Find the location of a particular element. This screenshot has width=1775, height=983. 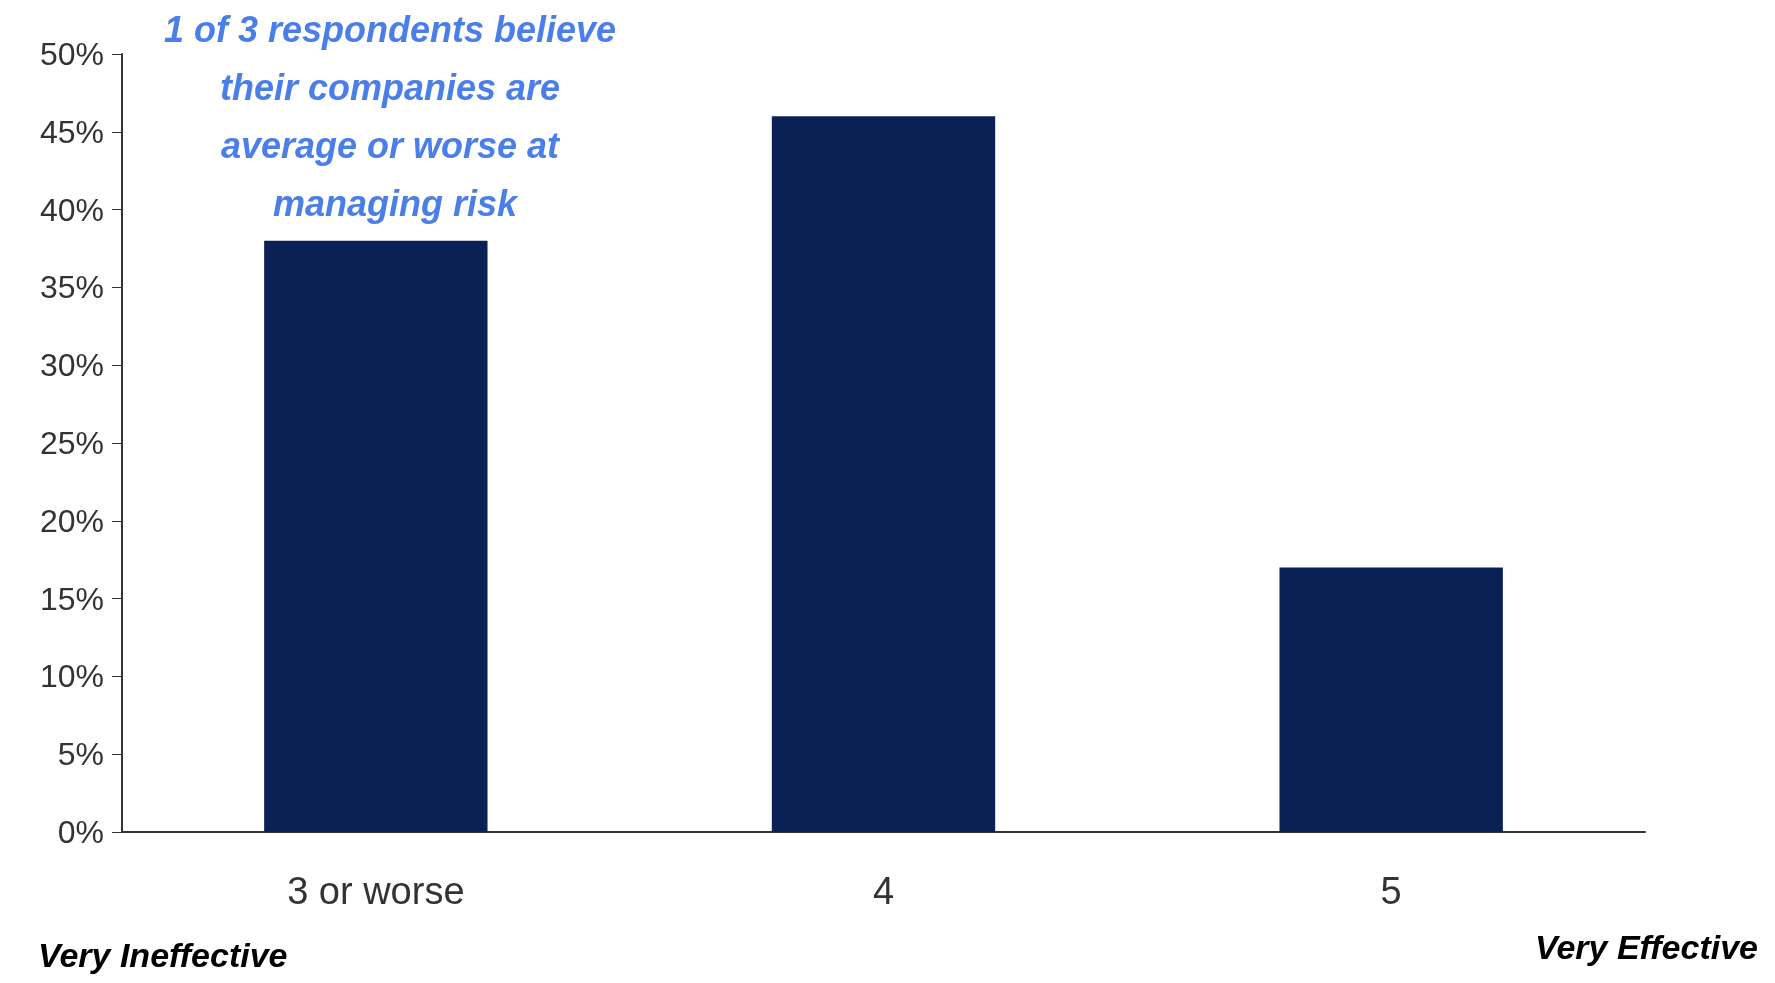

annotation: 1 of 3 respondents believe their companies are average or worse at managing risk is located at coordinates (395, 116).